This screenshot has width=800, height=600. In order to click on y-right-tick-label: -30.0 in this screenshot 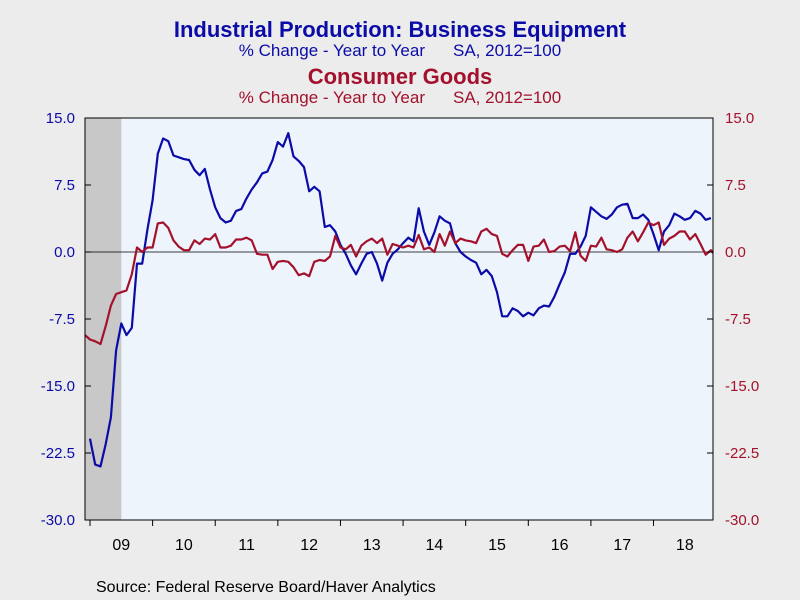, I will do `click(742, 520)`.